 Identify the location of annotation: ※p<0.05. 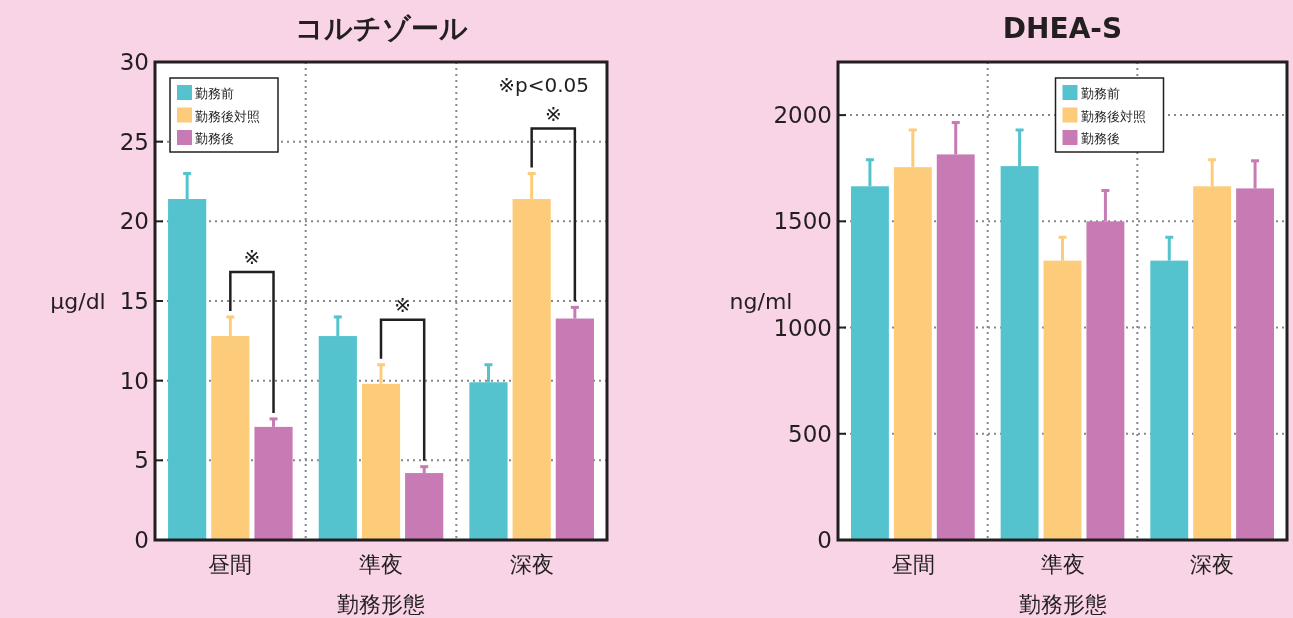
(543, 85).